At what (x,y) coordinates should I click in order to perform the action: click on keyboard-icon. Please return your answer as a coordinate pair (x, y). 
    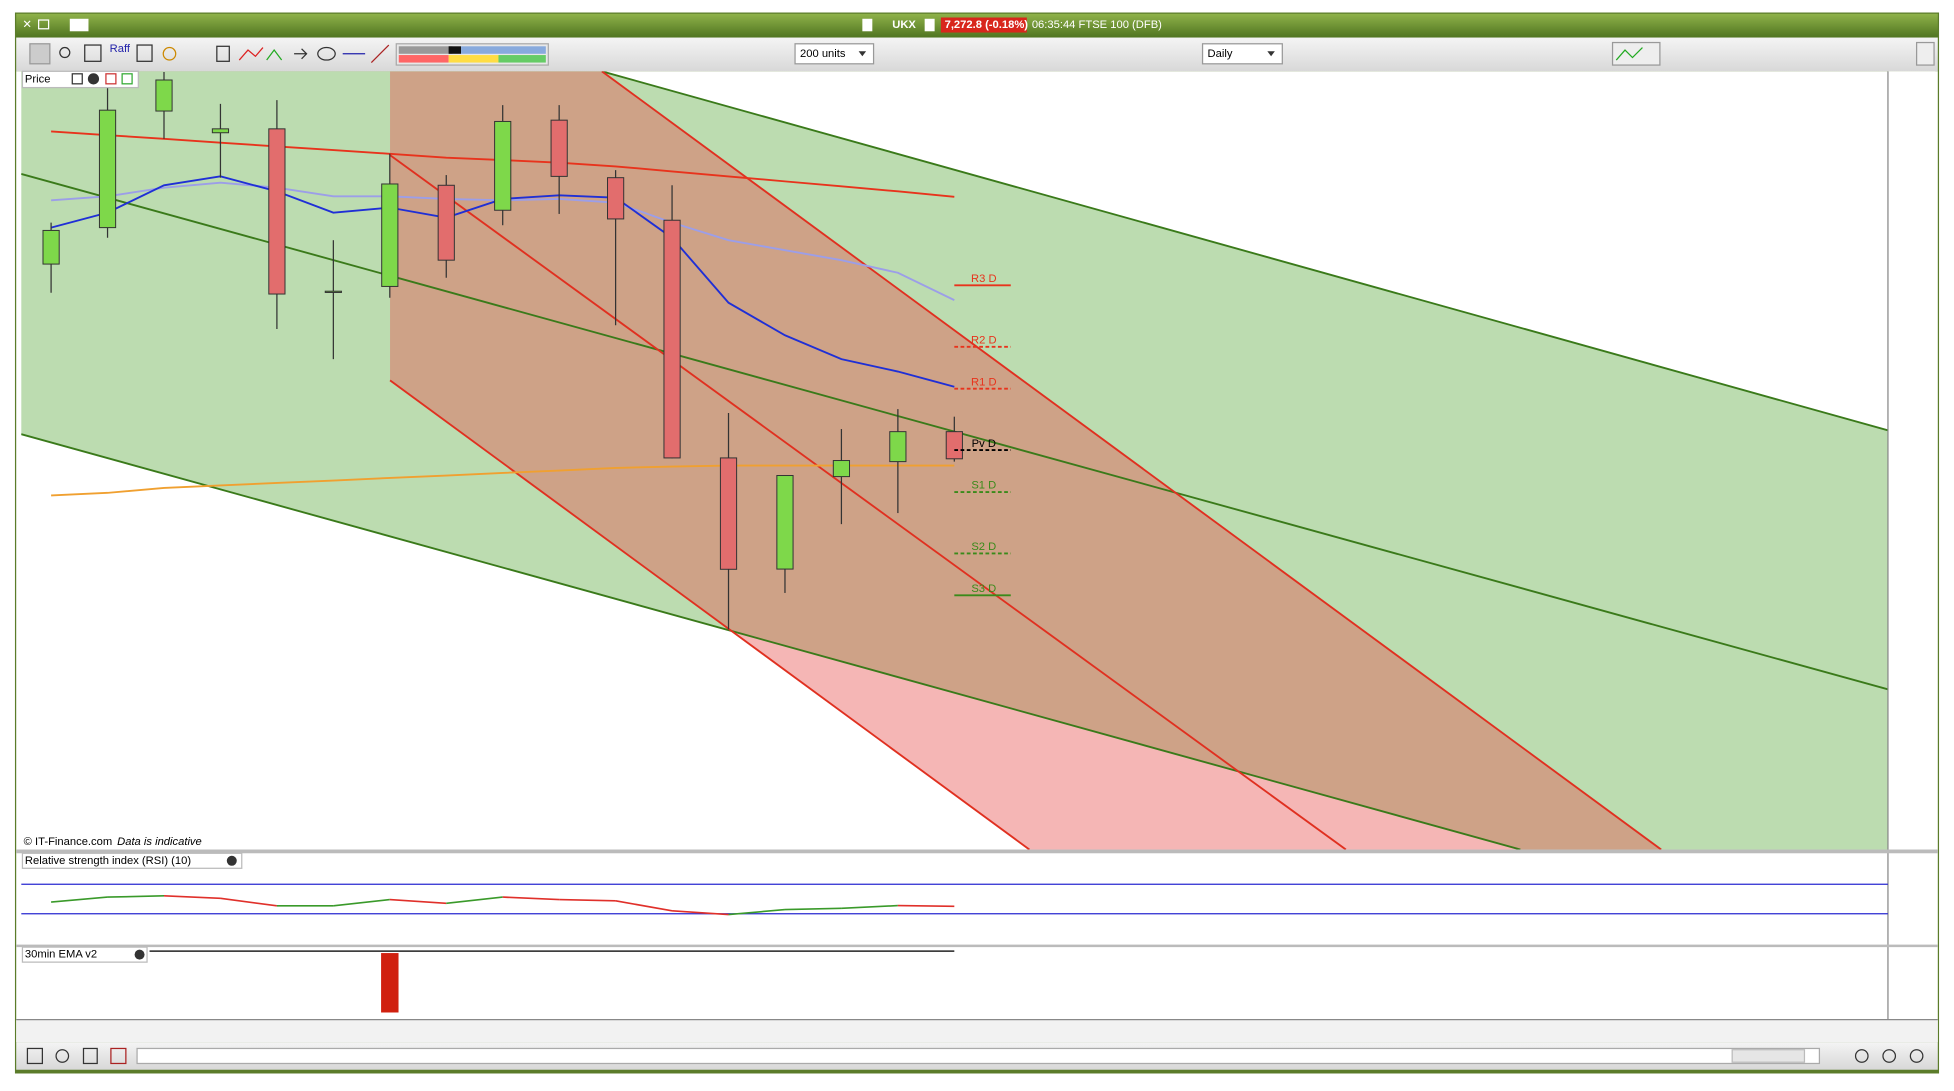
    Looking at the image, I should click on (79, 25).